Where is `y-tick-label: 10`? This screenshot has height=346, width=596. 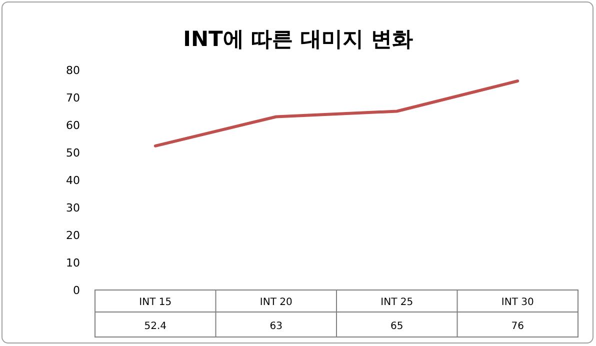
y-tick-label: 10 is located at coordinates (73, 263).